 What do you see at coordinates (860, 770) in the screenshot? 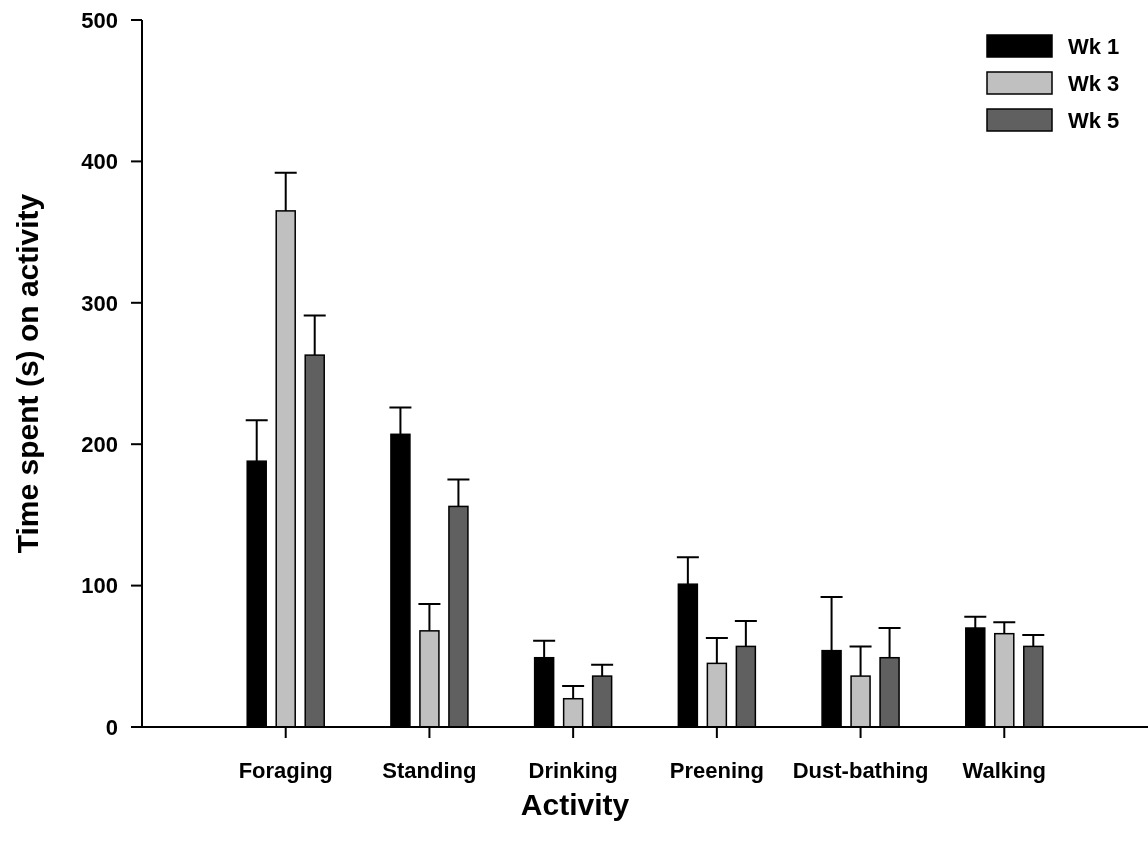
I see `x-tick-label: Dust-bathing` at bounding box center [860, 770].